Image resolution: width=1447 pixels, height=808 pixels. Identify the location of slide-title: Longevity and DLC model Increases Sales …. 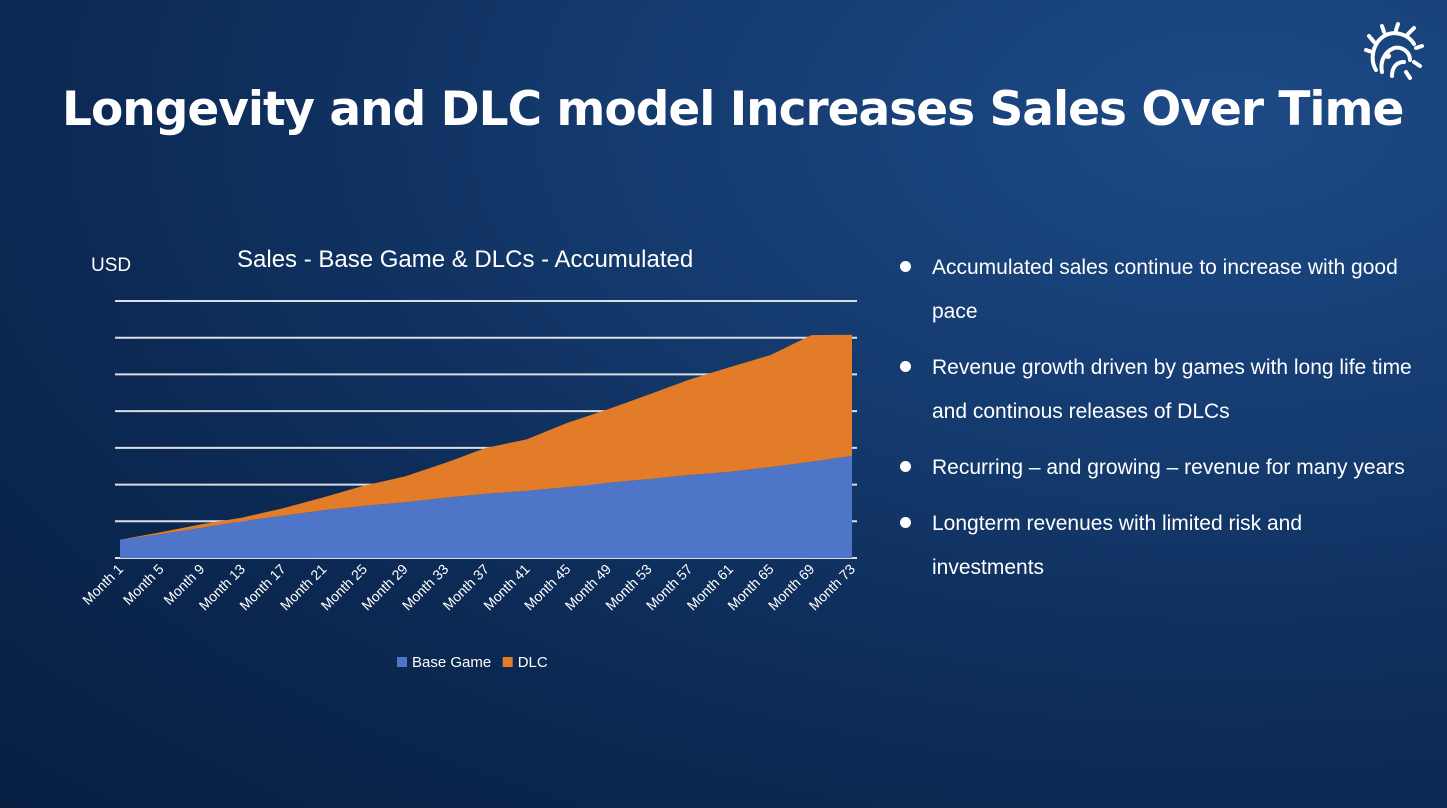
(733, 109).